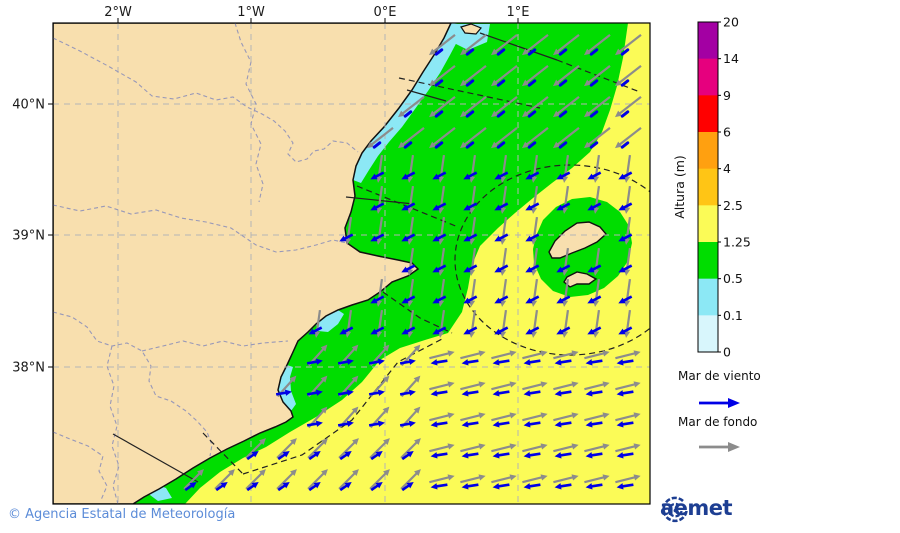 The image size is (900, 533). I want to click on swell-arrow-icon, so click(719, 447).